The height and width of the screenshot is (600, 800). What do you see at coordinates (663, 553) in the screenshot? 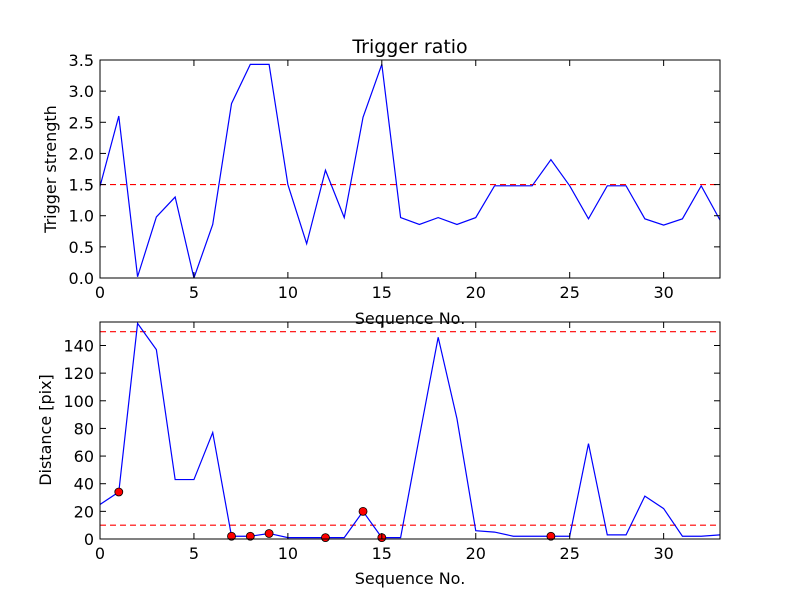
I see `bottom-x-tick-label: 30` at bounding box center [663, 553].